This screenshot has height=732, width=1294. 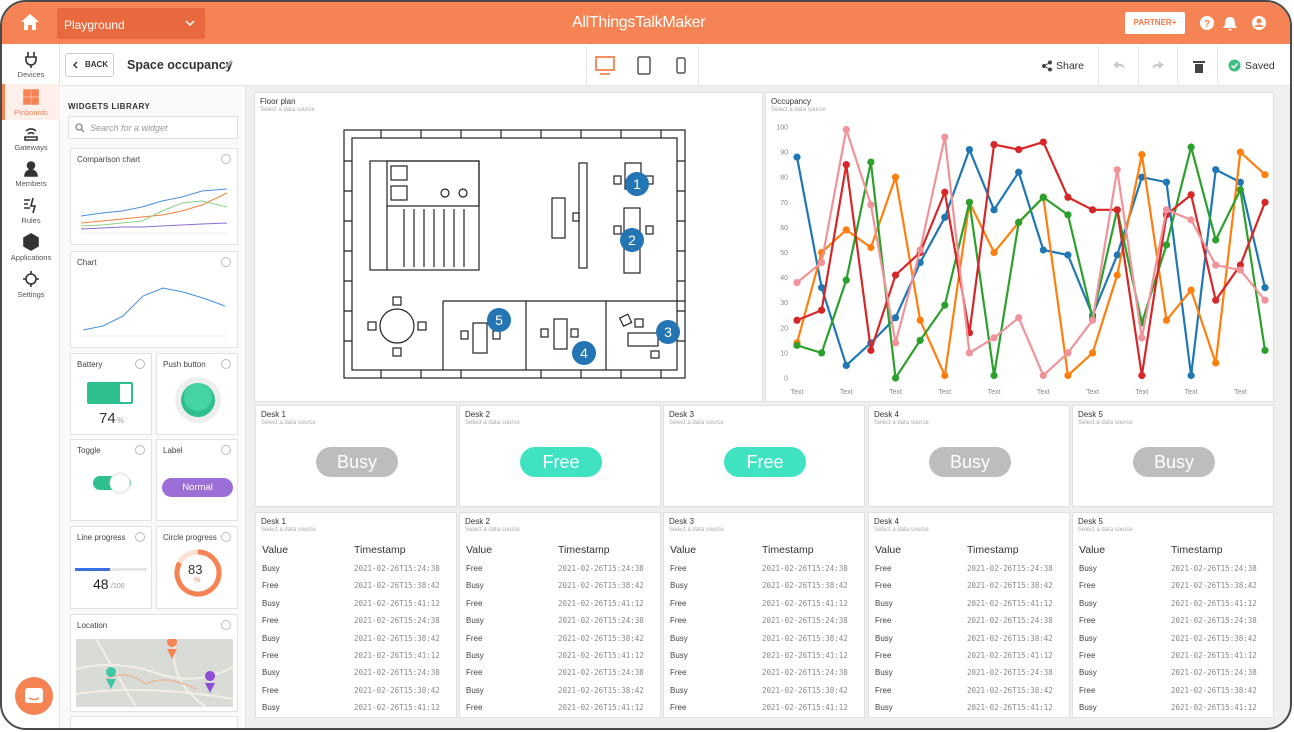 What do you see at coordinates (190, 537) in the screenshot?
I see `widget-title: Circle progress` at bounding box center [190, 537].